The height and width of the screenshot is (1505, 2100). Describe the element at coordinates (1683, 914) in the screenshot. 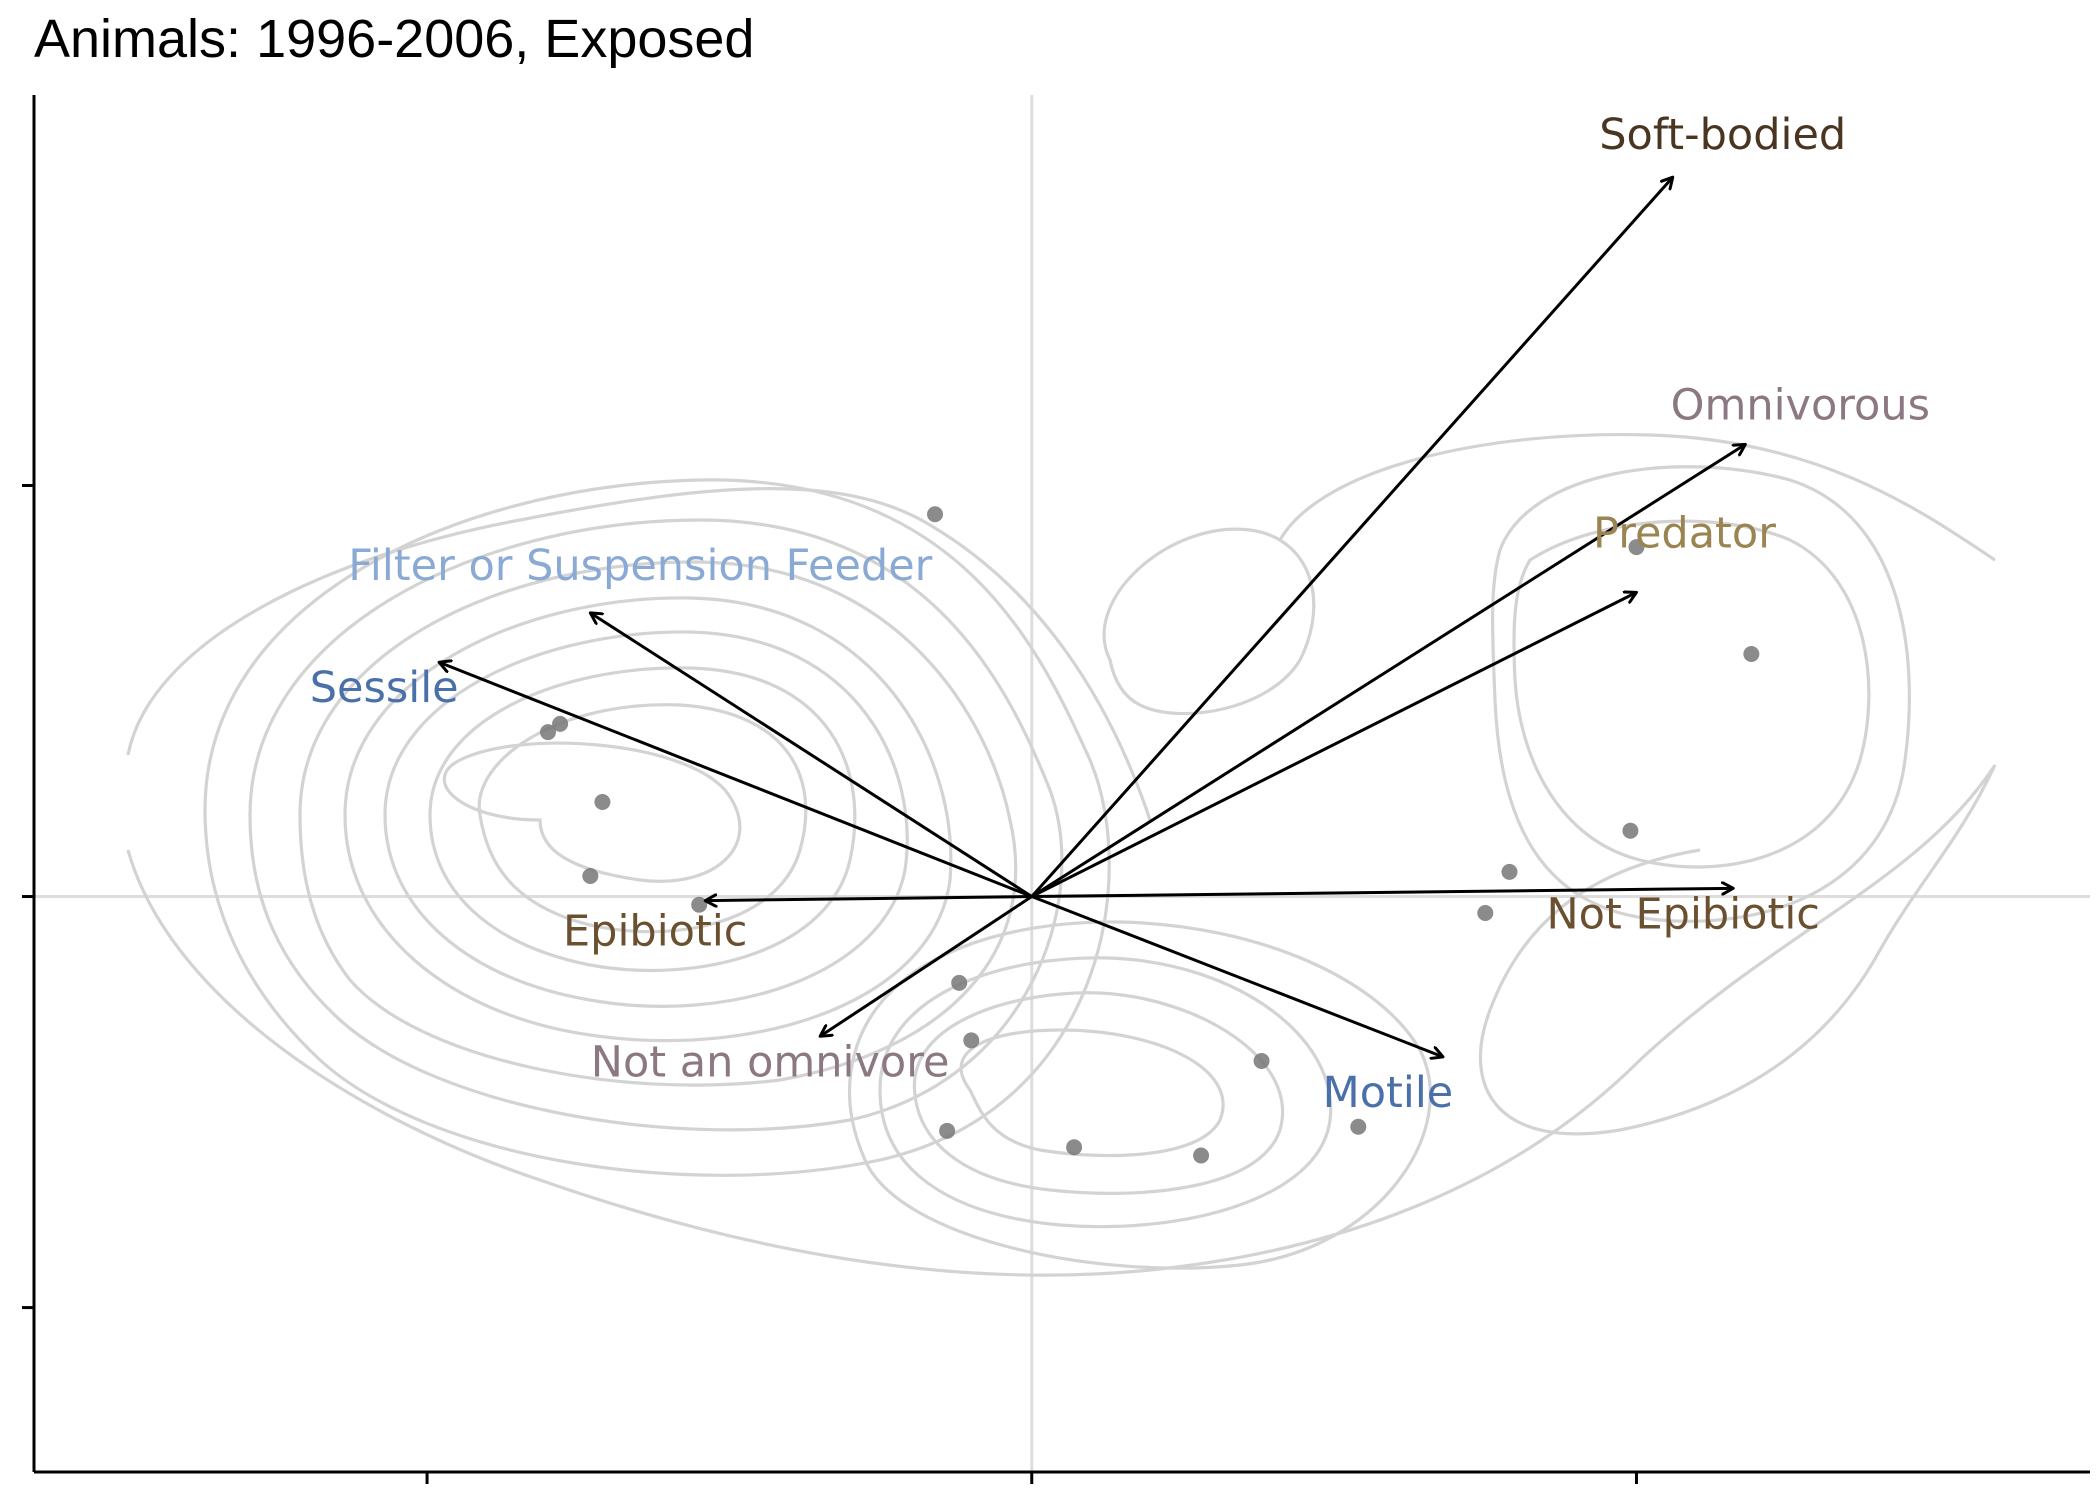

I see `vector-label: Not Epibiotic` at that location.